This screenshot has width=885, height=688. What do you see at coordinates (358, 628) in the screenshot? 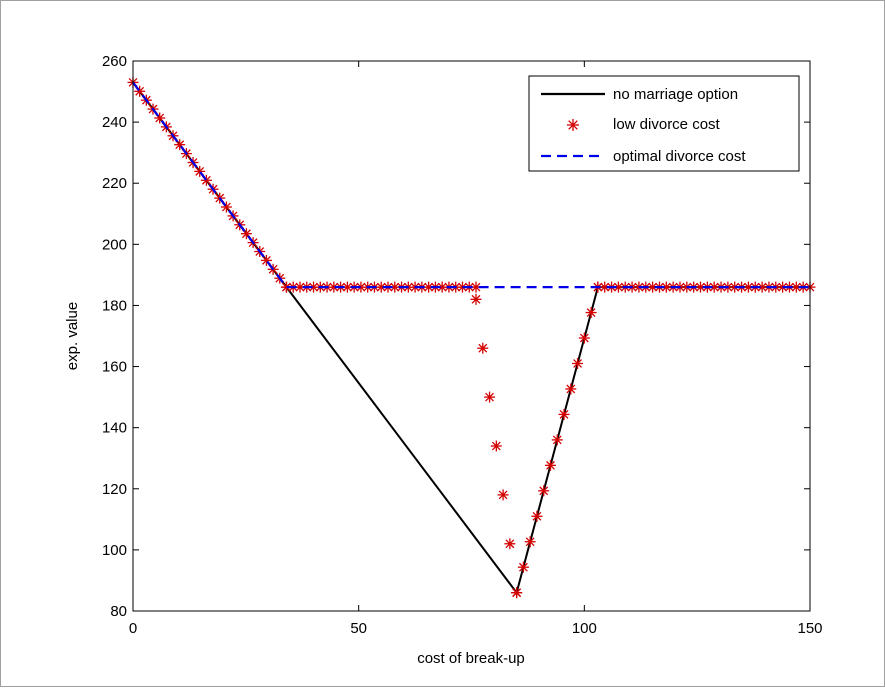
I see `x-tick-label: 50` at bounding box center [358, 628].